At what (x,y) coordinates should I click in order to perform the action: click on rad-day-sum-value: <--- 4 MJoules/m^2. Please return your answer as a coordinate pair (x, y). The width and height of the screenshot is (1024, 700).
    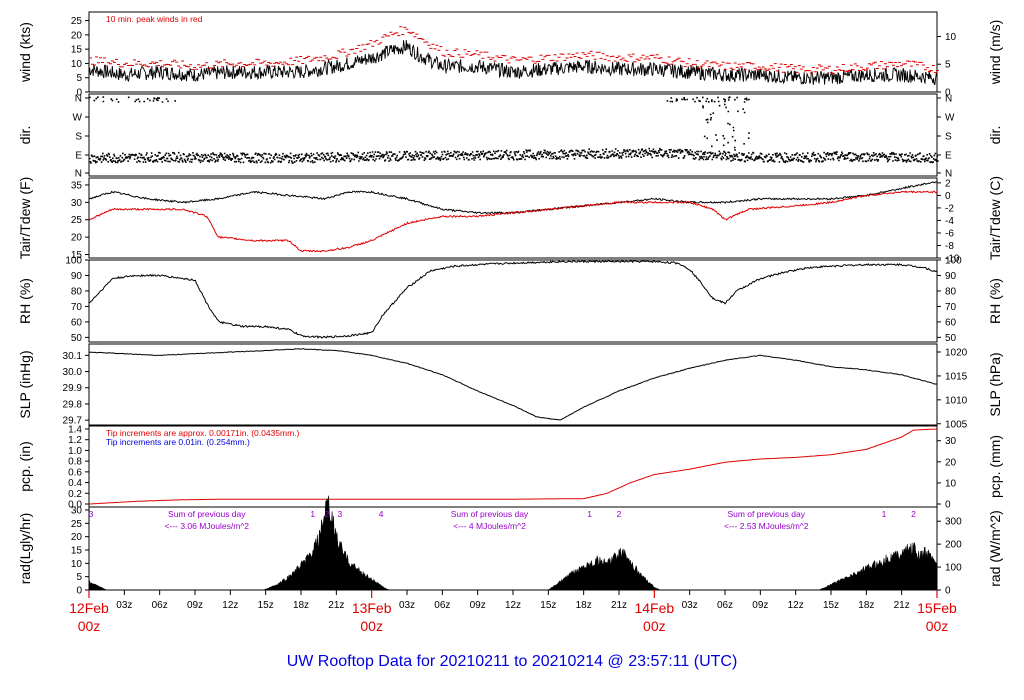
    Looking at the image, I should click on (489, 526).